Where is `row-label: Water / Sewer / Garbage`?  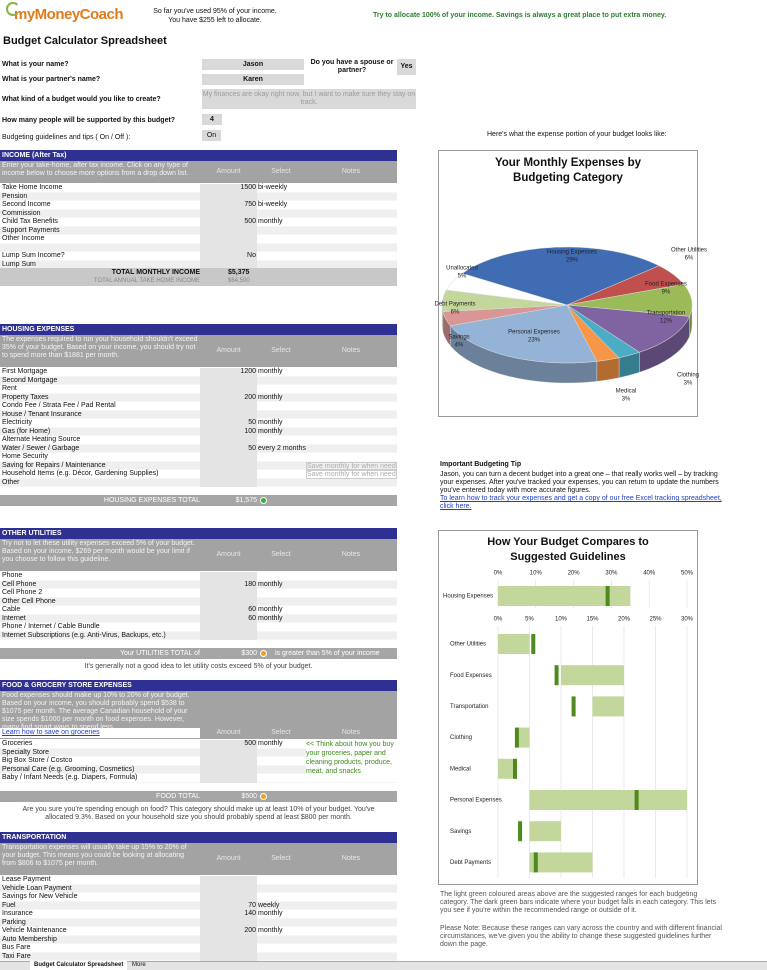
row-label: Water / Sewer / Garbage is located at coordinates (41, 448).